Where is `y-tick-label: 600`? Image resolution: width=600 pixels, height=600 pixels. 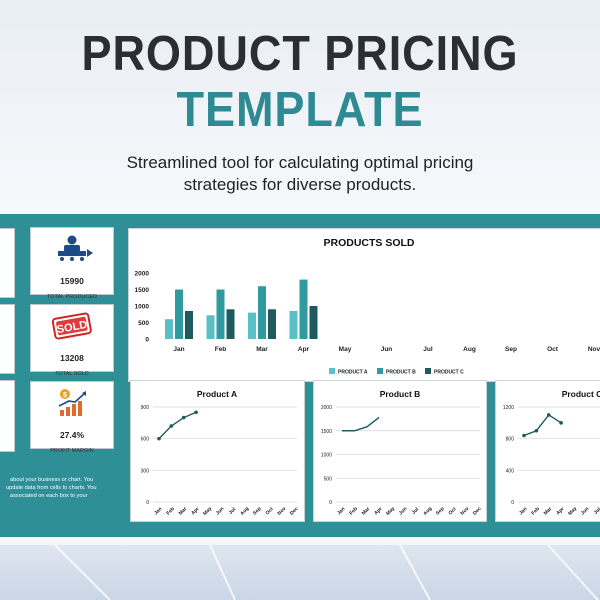 y-tick-label: 600 is located at coordinates (145, 440).